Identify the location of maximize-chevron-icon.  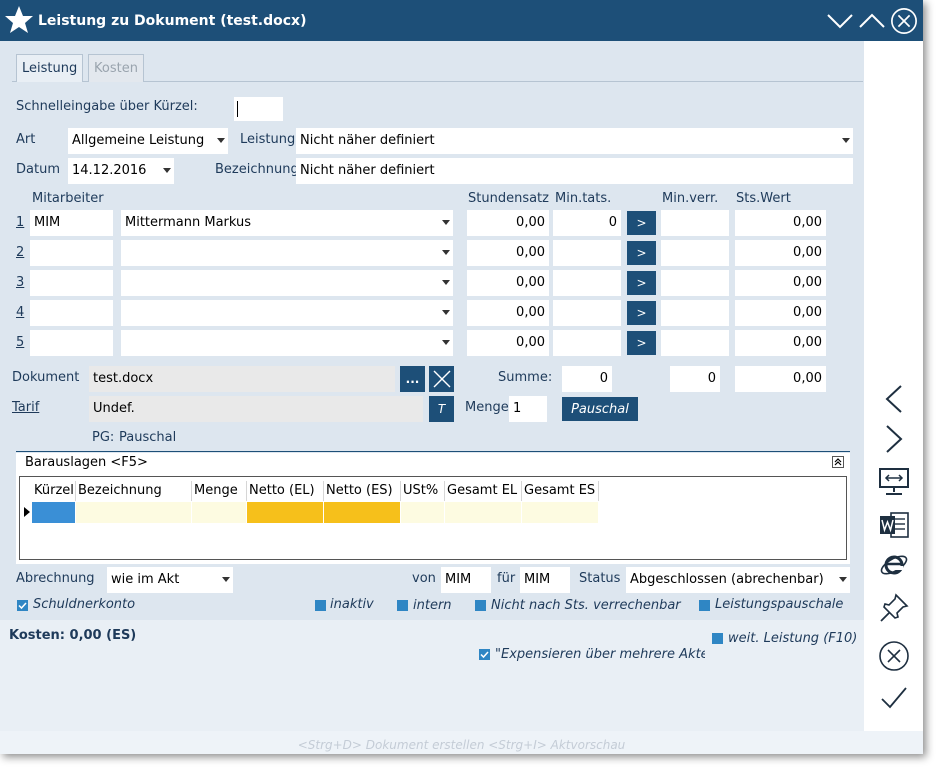
(872, 21).